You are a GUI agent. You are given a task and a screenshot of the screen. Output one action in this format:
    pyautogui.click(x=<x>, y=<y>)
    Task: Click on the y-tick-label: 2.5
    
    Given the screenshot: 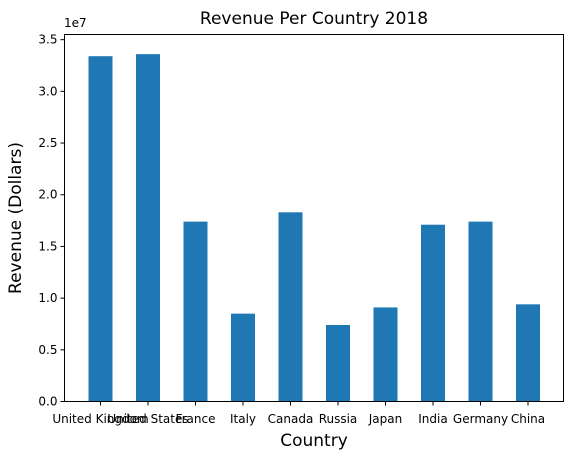 What is the action you would take?
    pyautogui.click(x=47, y=143)
    